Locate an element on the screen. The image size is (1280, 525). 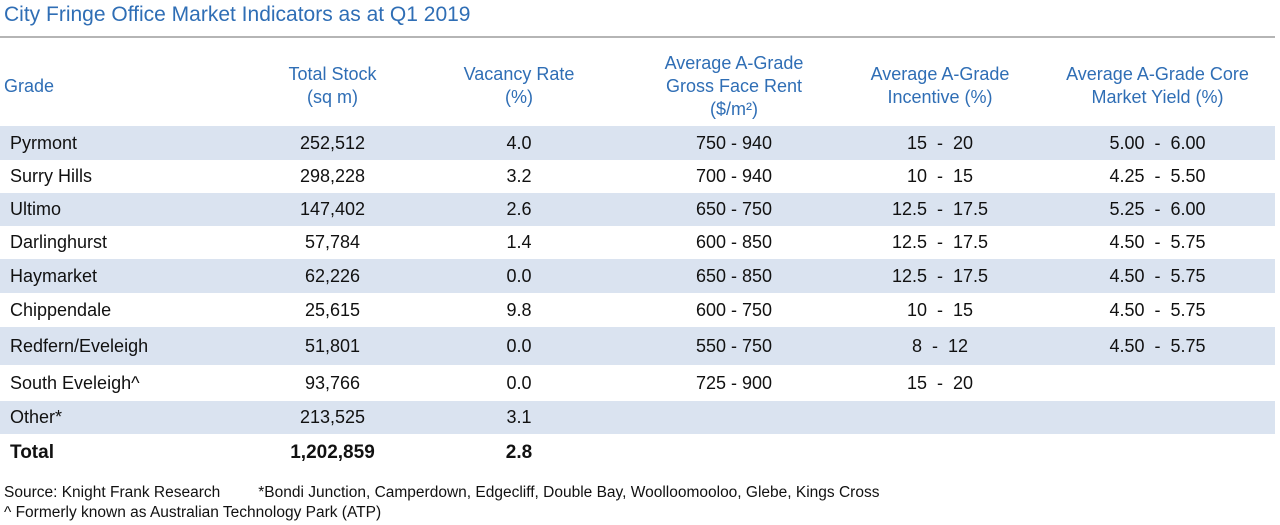
cell-yield: 5.25 - 6.00 is located at coordinates (1157, 209).